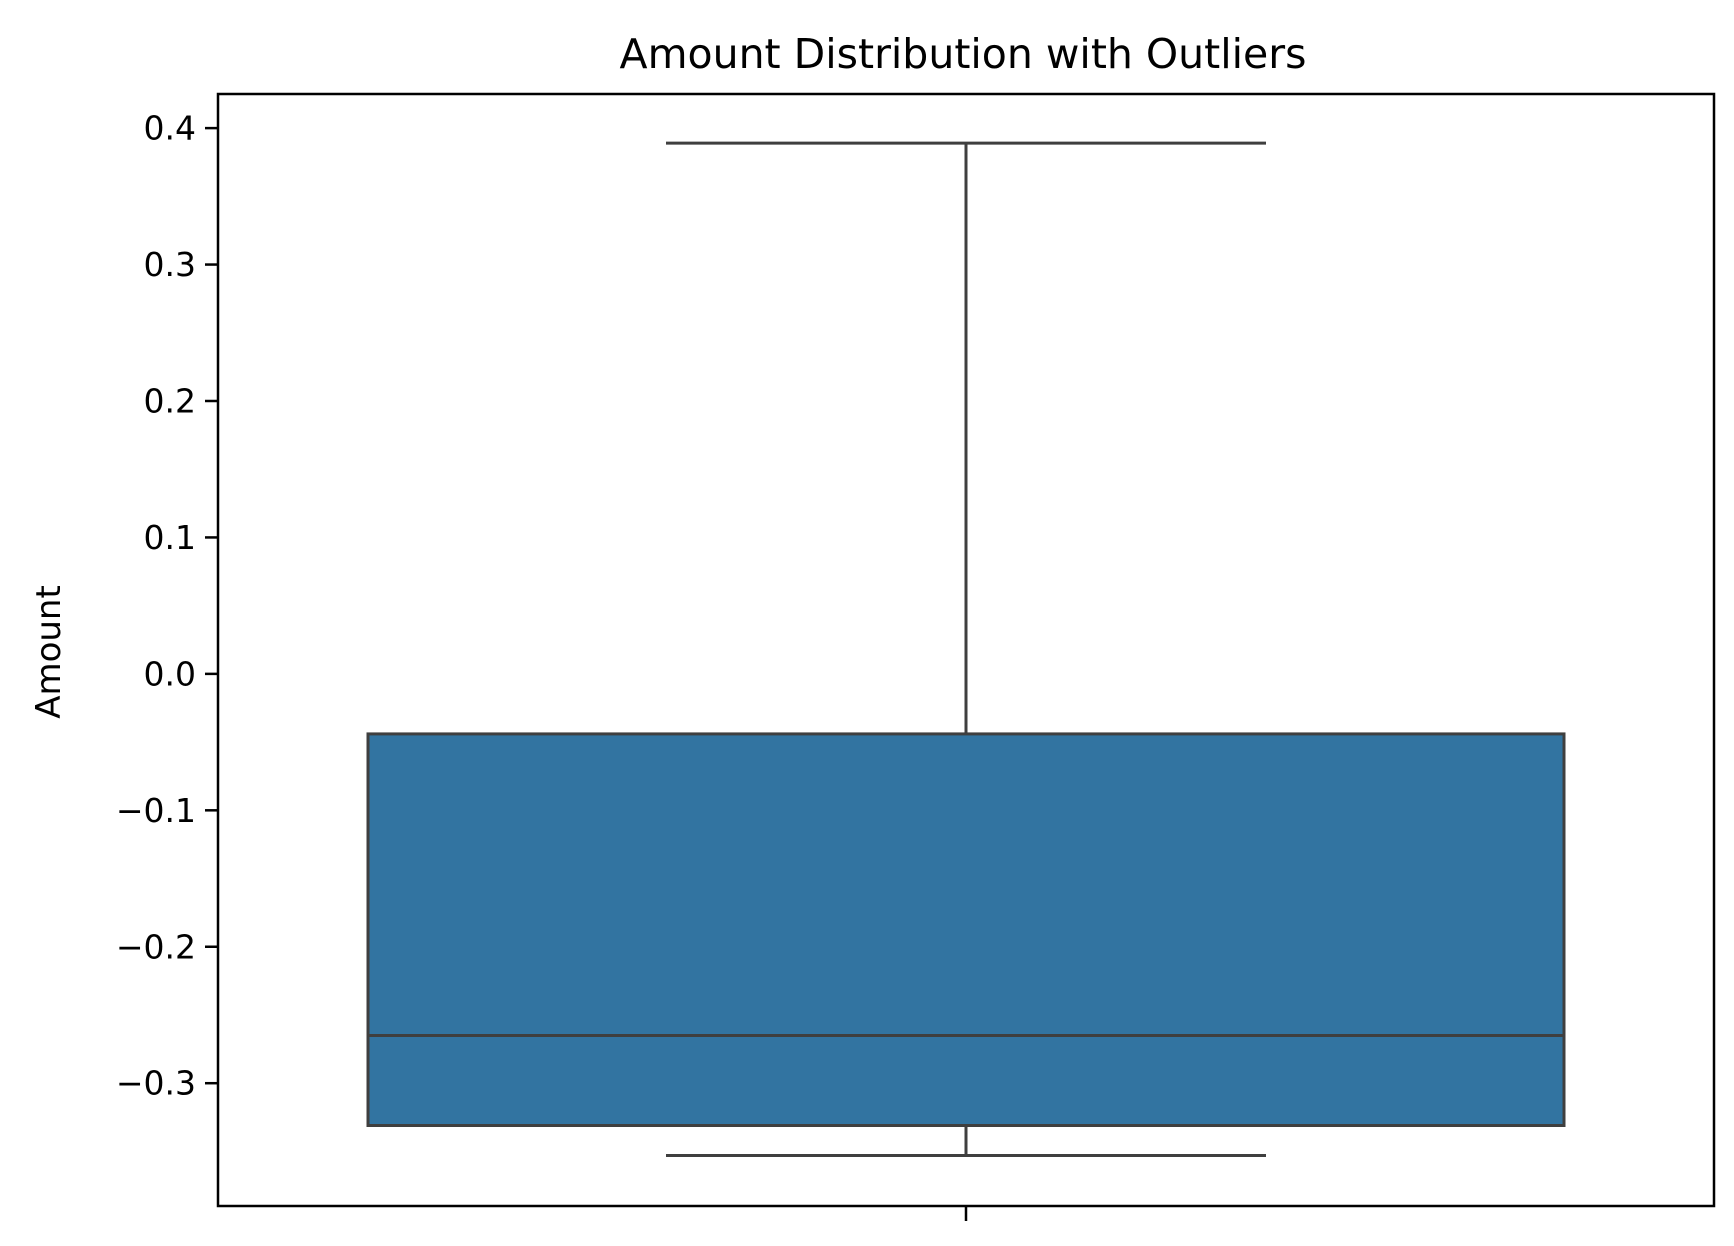 This screenshot has width=1734, height=1246. I want to click on y-tick-label: 0.0, so click(170, 673).